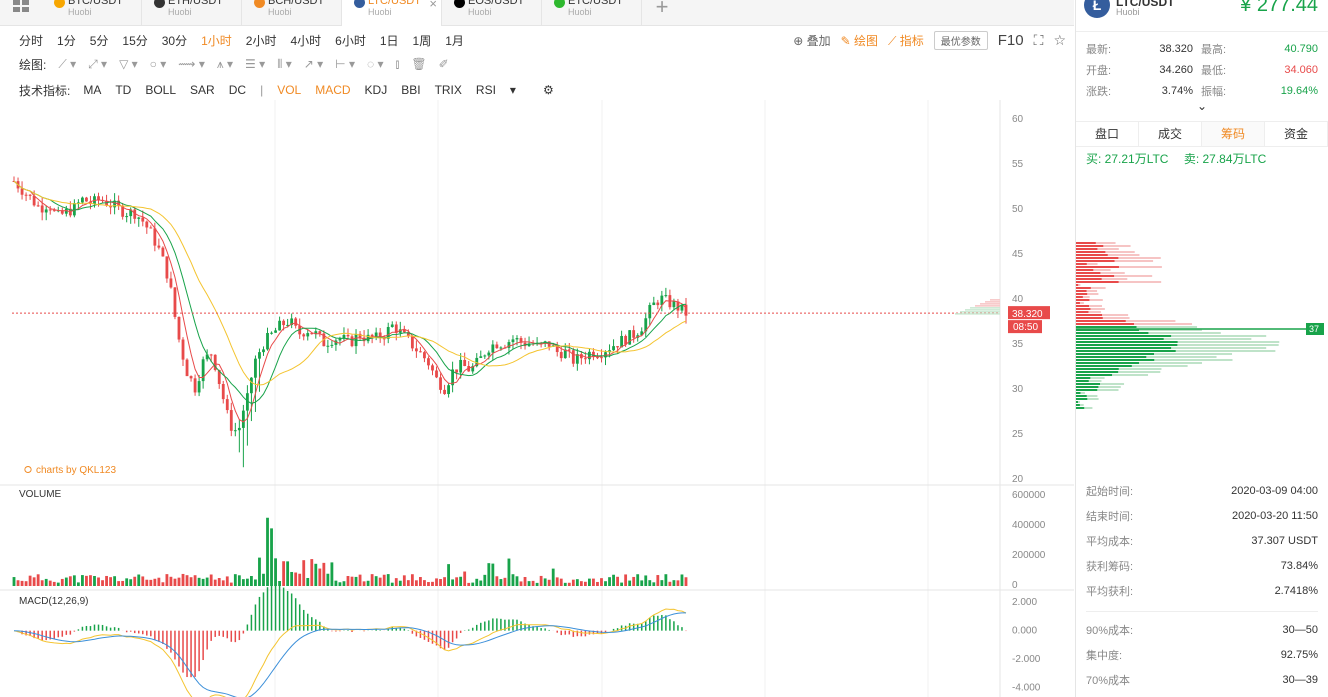 The height and width of the screenshot is (697, 1328). I want to click on panel-tab-成交: 成交, so click(1170, 134).